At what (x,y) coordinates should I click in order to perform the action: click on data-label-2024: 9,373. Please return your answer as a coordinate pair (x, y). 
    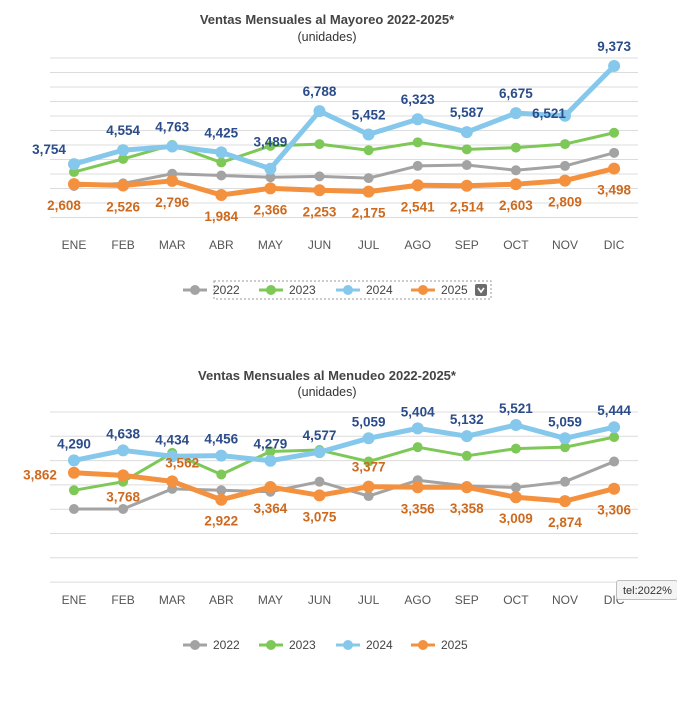
    Looking at the image, I should click on (614, 46).